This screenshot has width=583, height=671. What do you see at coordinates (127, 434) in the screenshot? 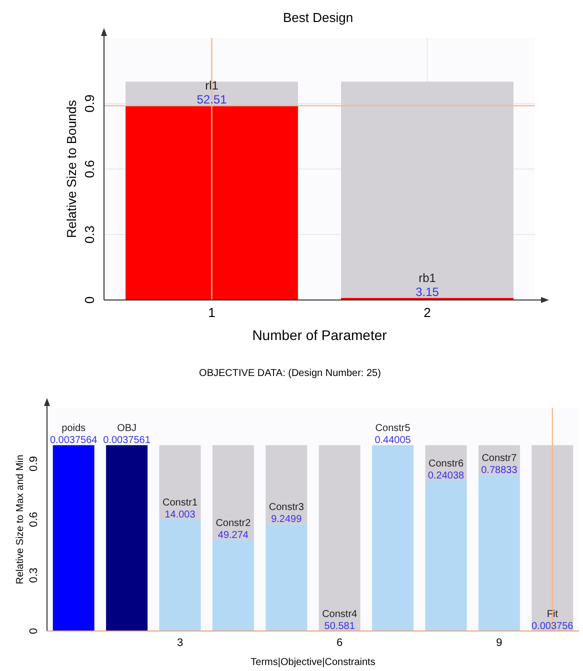
I see `annotation: OBJ 0.0037561` at bounding box center [127, 434].